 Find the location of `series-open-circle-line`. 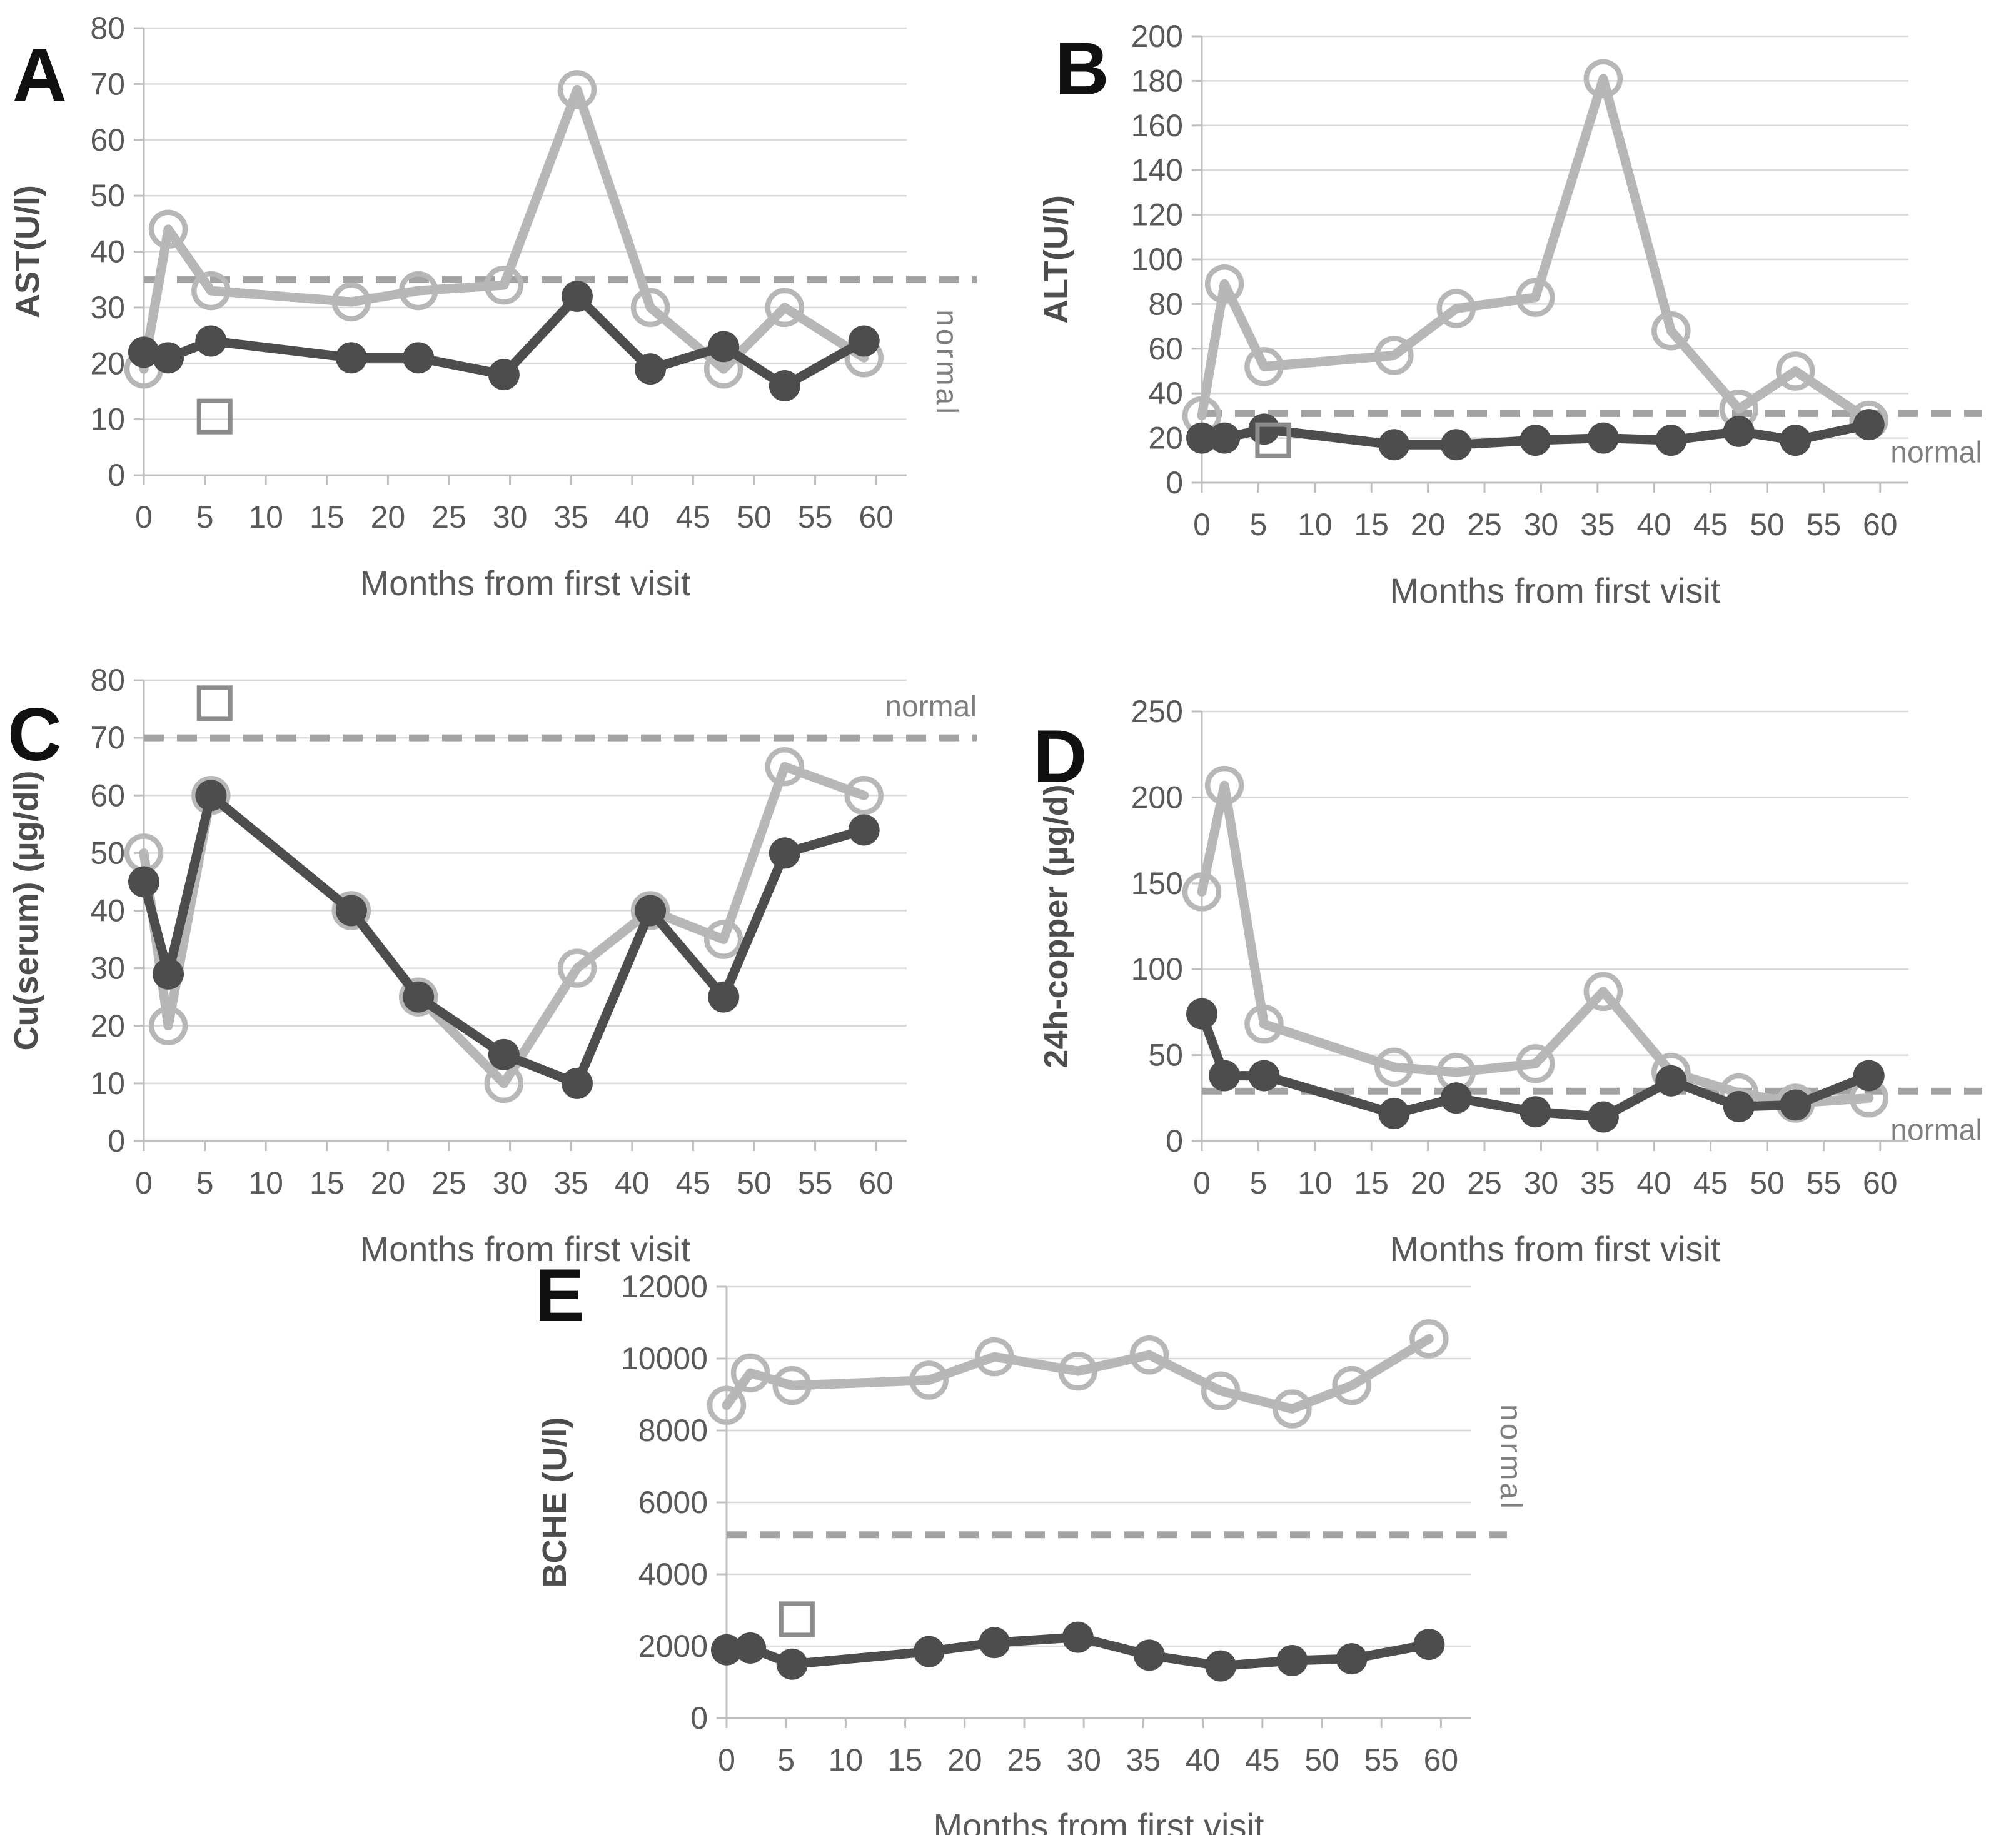

series-open-circle-line is located at coordinates (1078, 1374).